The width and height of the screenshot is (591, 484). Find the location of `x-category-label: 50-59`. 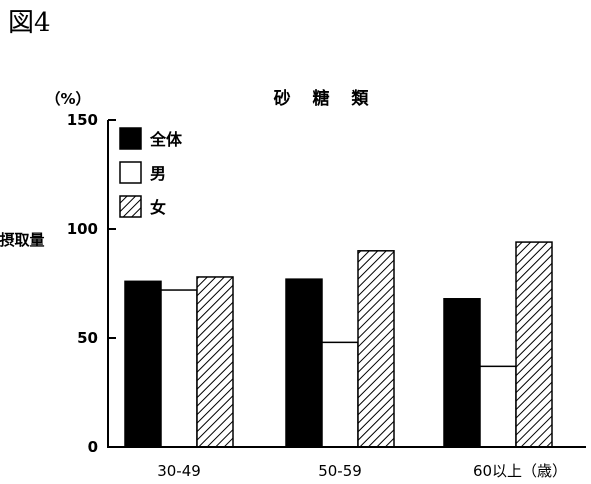

x-category-label: 50-59 is located at coordinates (340, 471).